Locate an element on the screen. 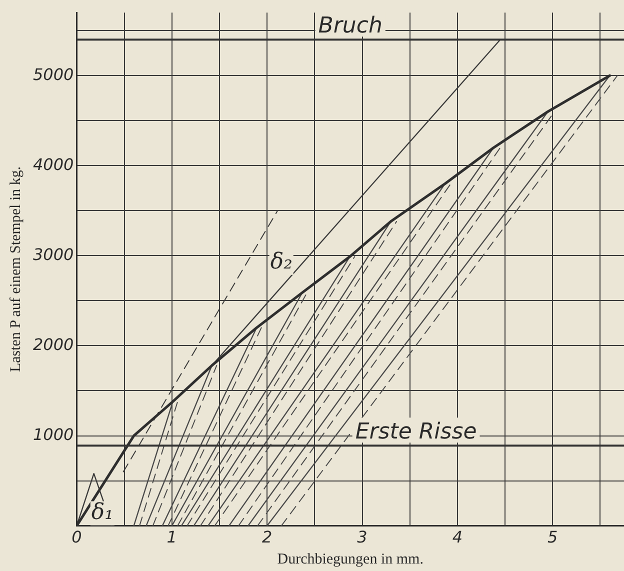 This screenshot has height=571, width=624. ref-line-label: Erste Risse is located at coordinates (416, 431).